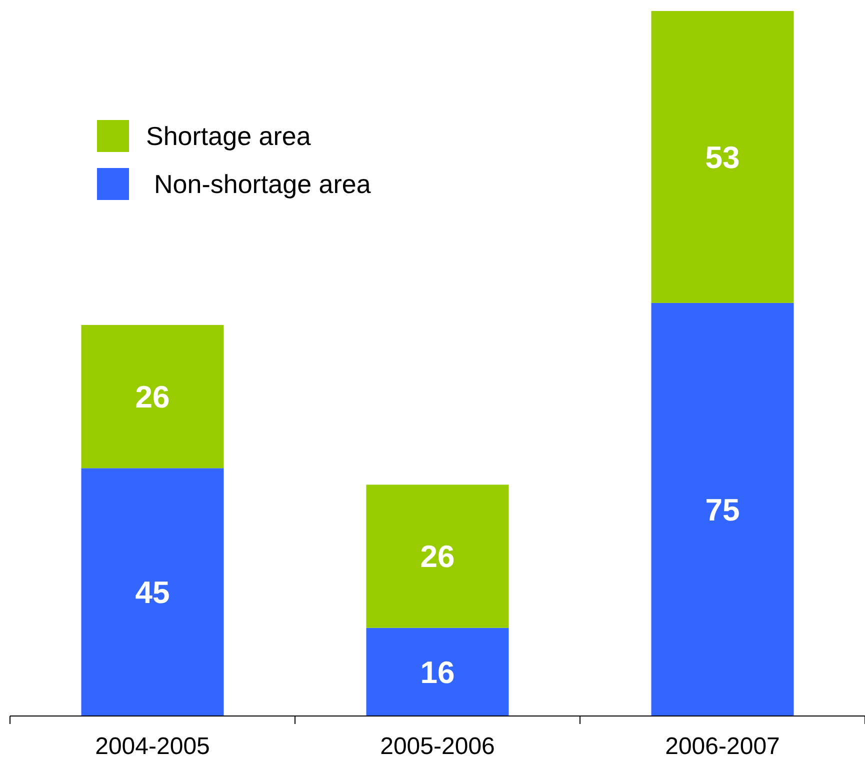  I want to click on data-label: 75, so click(722, 510).